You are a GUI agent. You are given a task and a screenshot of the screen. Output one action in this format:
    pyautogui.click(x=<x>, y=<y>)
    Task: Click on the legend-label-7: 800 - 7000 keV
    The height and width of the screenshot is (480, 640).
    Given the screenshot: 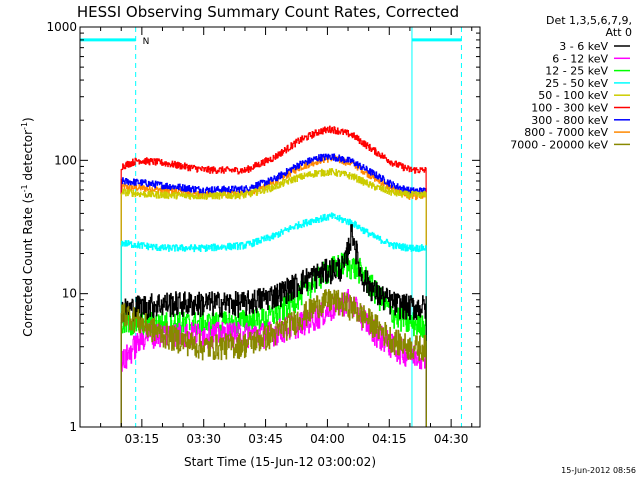 What is the action you would take?
    pyautogui.click(x=566, y=132)
    